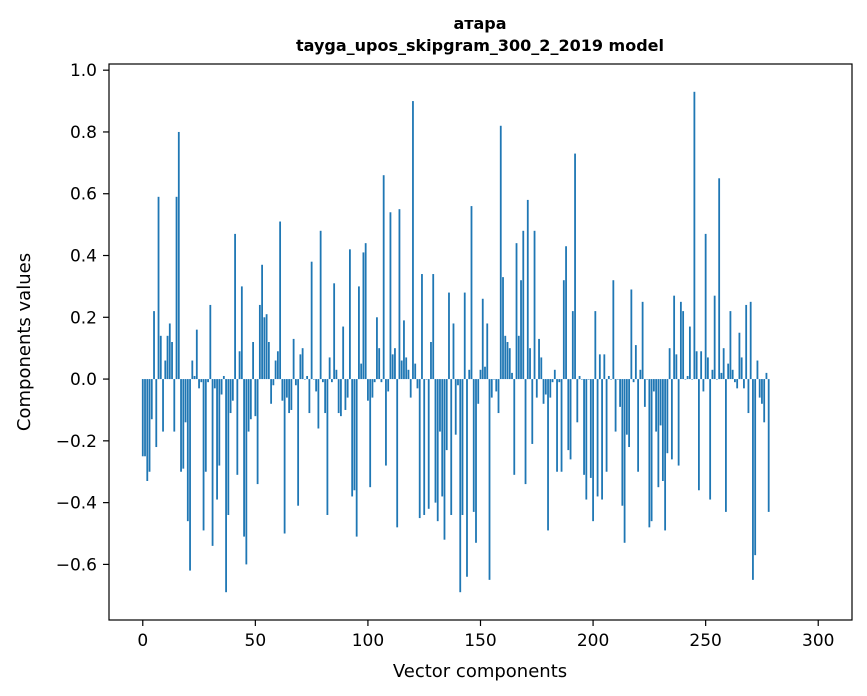 The width and height of the screenshot is (867, 696). I want to click on x-tick-label: 100, so click(368, 641).